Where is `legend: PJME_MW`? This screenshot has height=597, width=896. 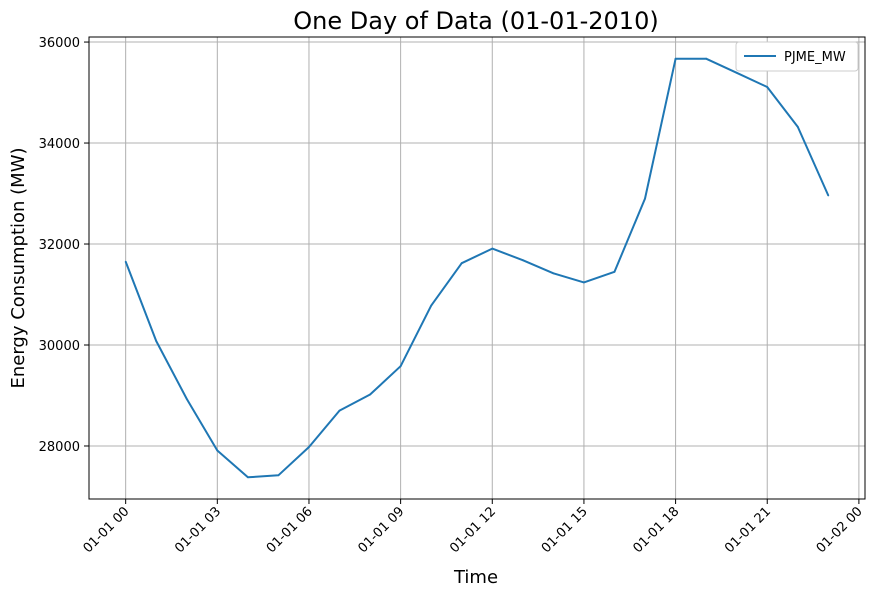
legend: PJME_MW is located at coordinates (797, 56).